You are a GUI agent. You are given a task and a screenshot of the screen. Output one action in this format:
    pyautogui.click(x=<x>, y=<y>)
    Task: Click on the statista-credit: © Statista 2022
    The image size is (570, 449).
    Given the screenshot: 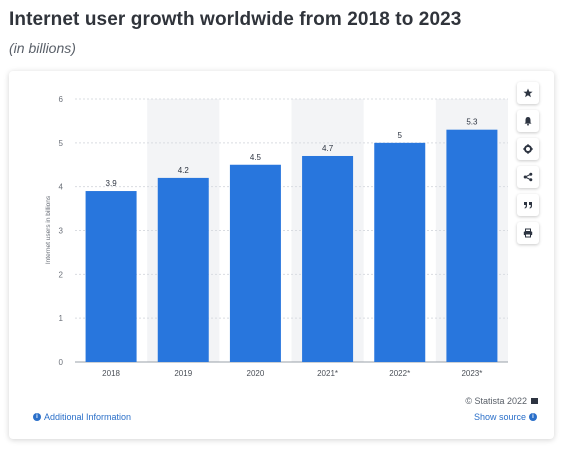 What is the action you would take?
    pyautogui.click(x=501, y=401)
    